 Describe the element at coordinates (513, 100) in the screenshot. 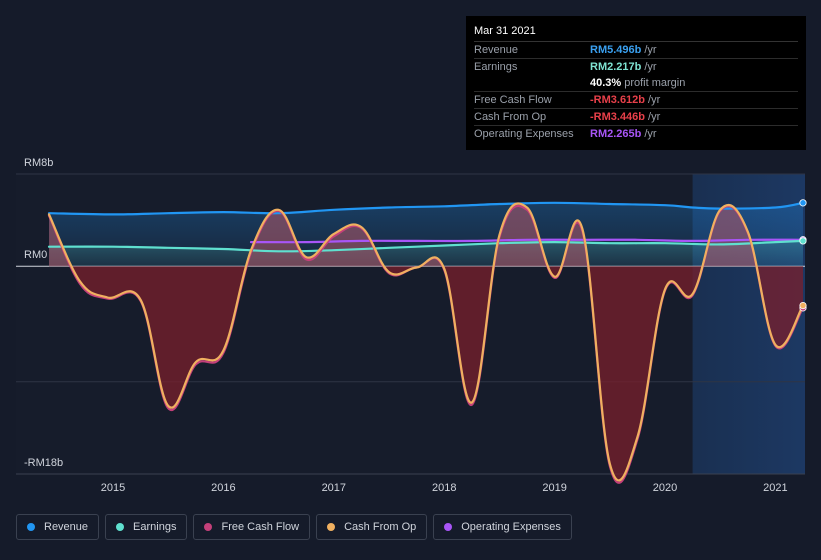

I see `tooltip-label: Free Cash Flow` at that location.